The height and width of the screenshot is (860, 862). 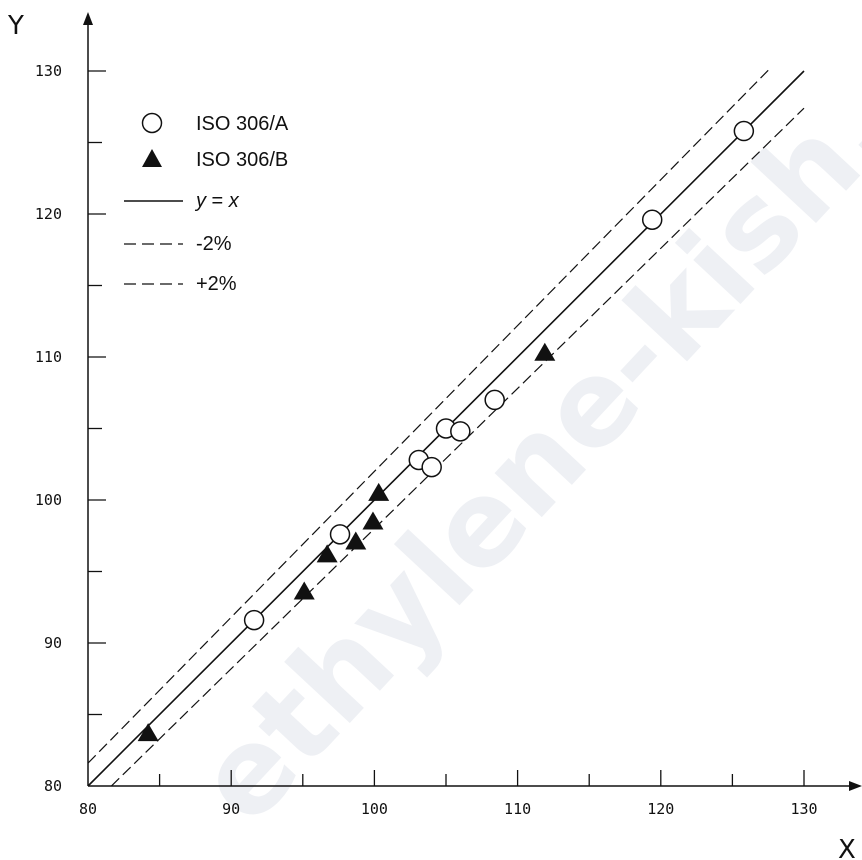 I want to click on legend-label-iso306a: ISO 306/A, so click(x=242, y=124).